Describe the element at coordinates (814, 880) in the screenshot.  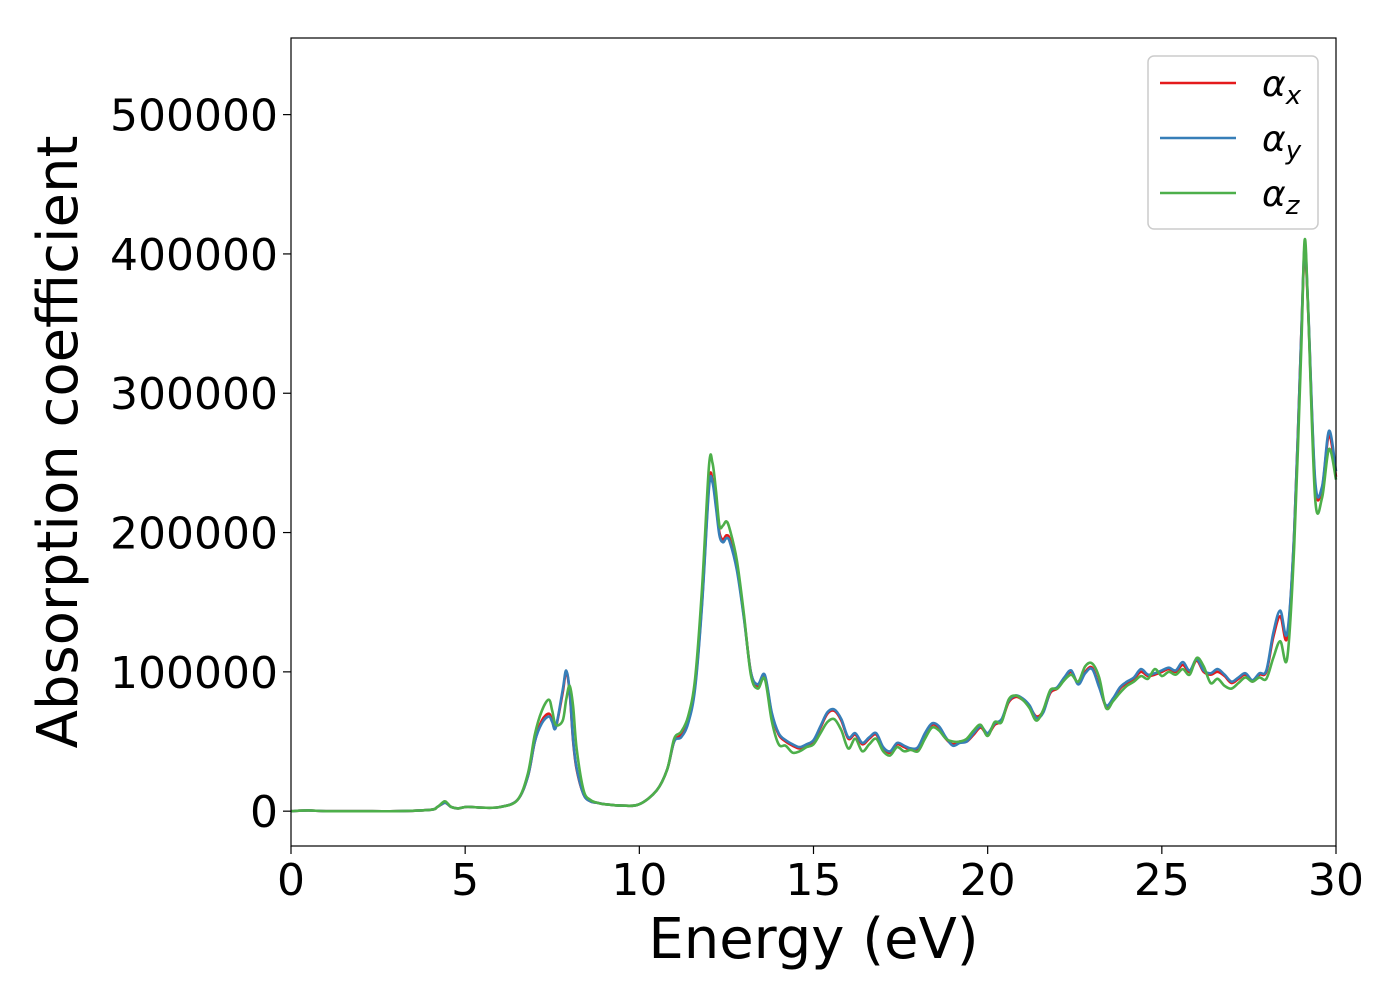
I see `x-tick-label: 15` at that location.